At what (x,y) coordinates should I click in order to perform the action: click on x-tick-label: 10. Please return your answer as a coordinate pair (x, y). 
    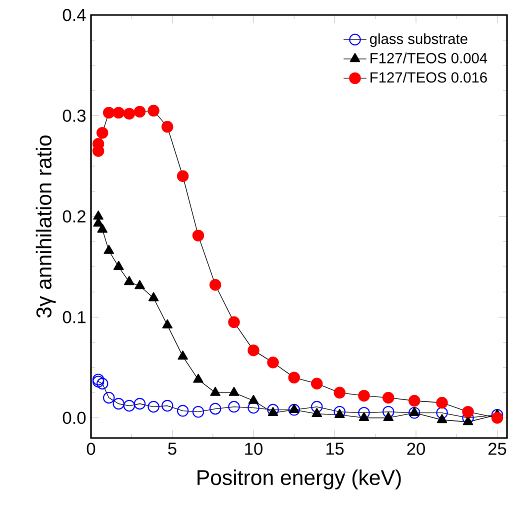
    Looking at the image, I should click on (253, 448).